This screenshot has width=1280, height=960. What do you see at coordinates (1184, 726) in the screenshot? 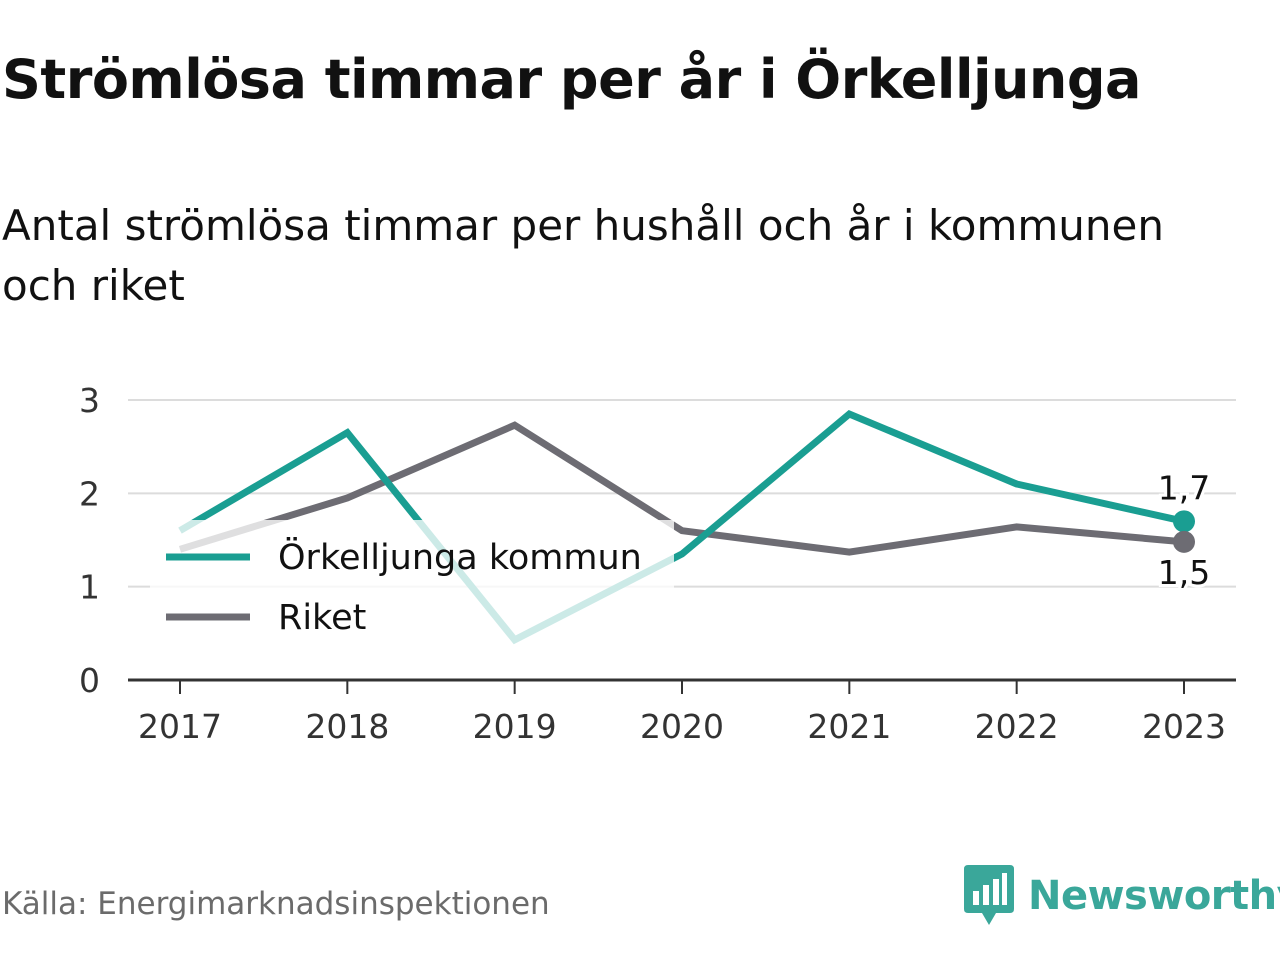
I see `x-tick-label: 2023` at bounding box center [1184, 726].